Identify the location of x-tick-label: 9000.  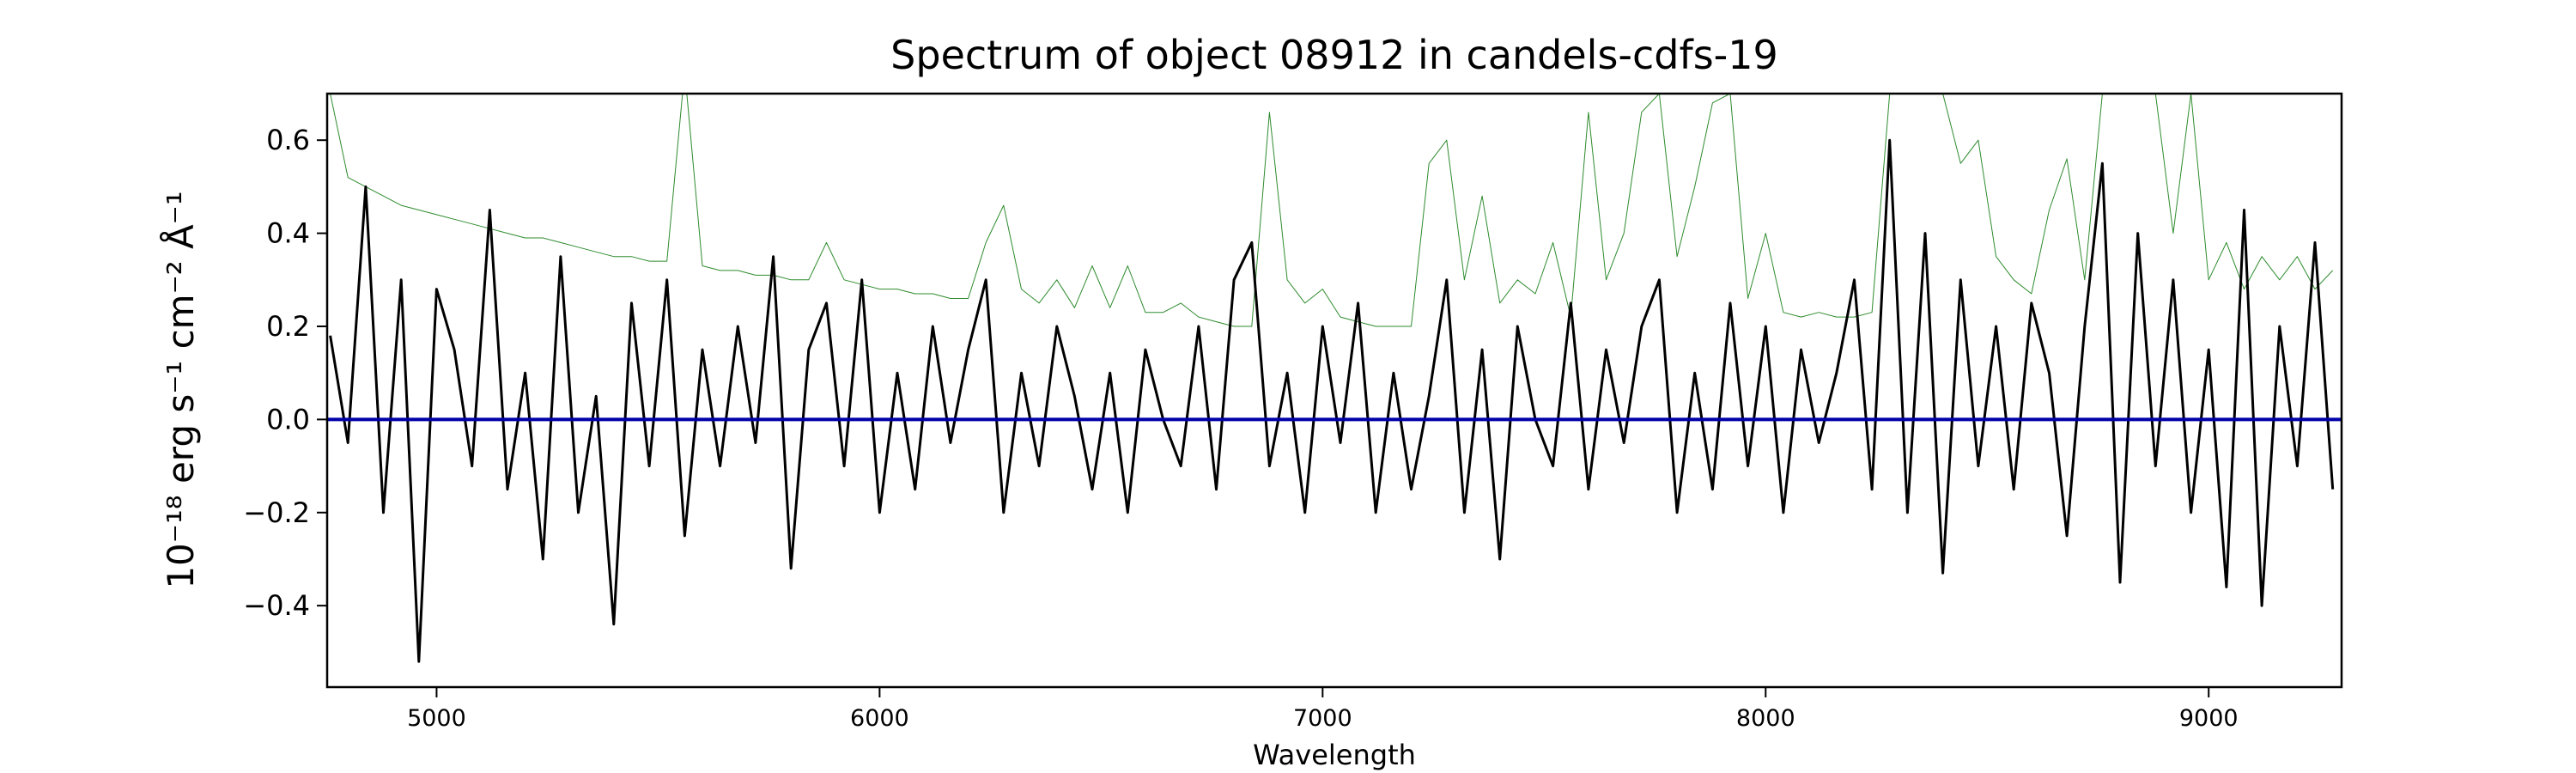
(2209, 718).